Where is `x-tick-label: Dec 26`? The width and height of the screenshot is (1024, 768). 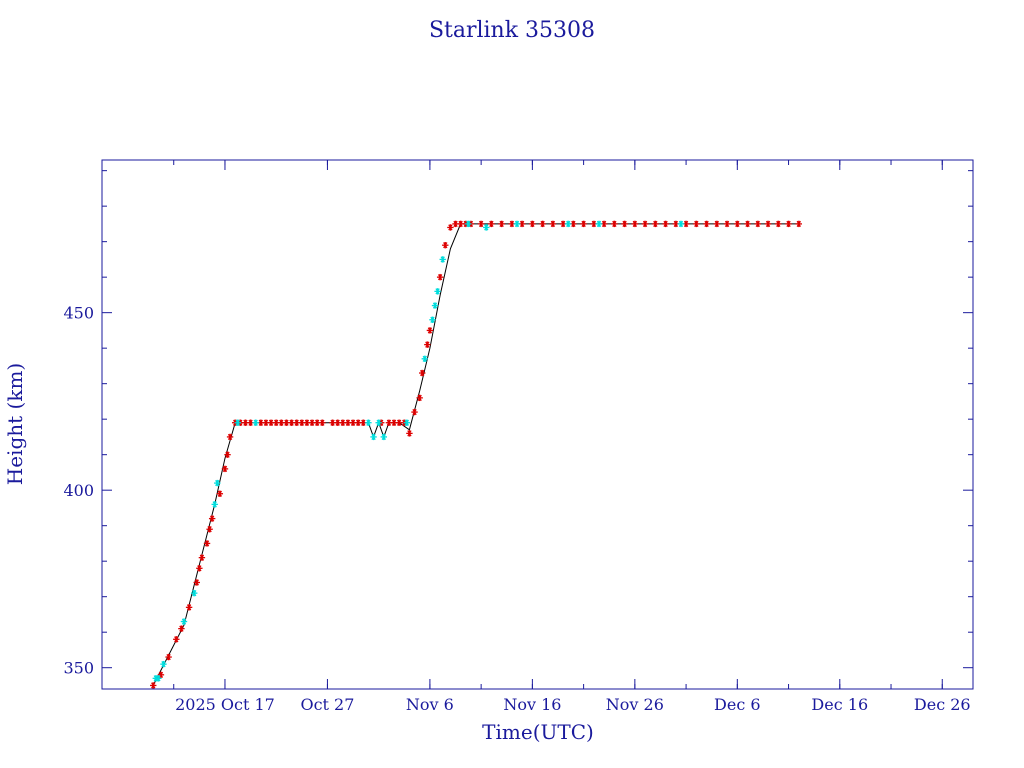 x-tick-label: Dec 26 is located at coordinates (942, 704).